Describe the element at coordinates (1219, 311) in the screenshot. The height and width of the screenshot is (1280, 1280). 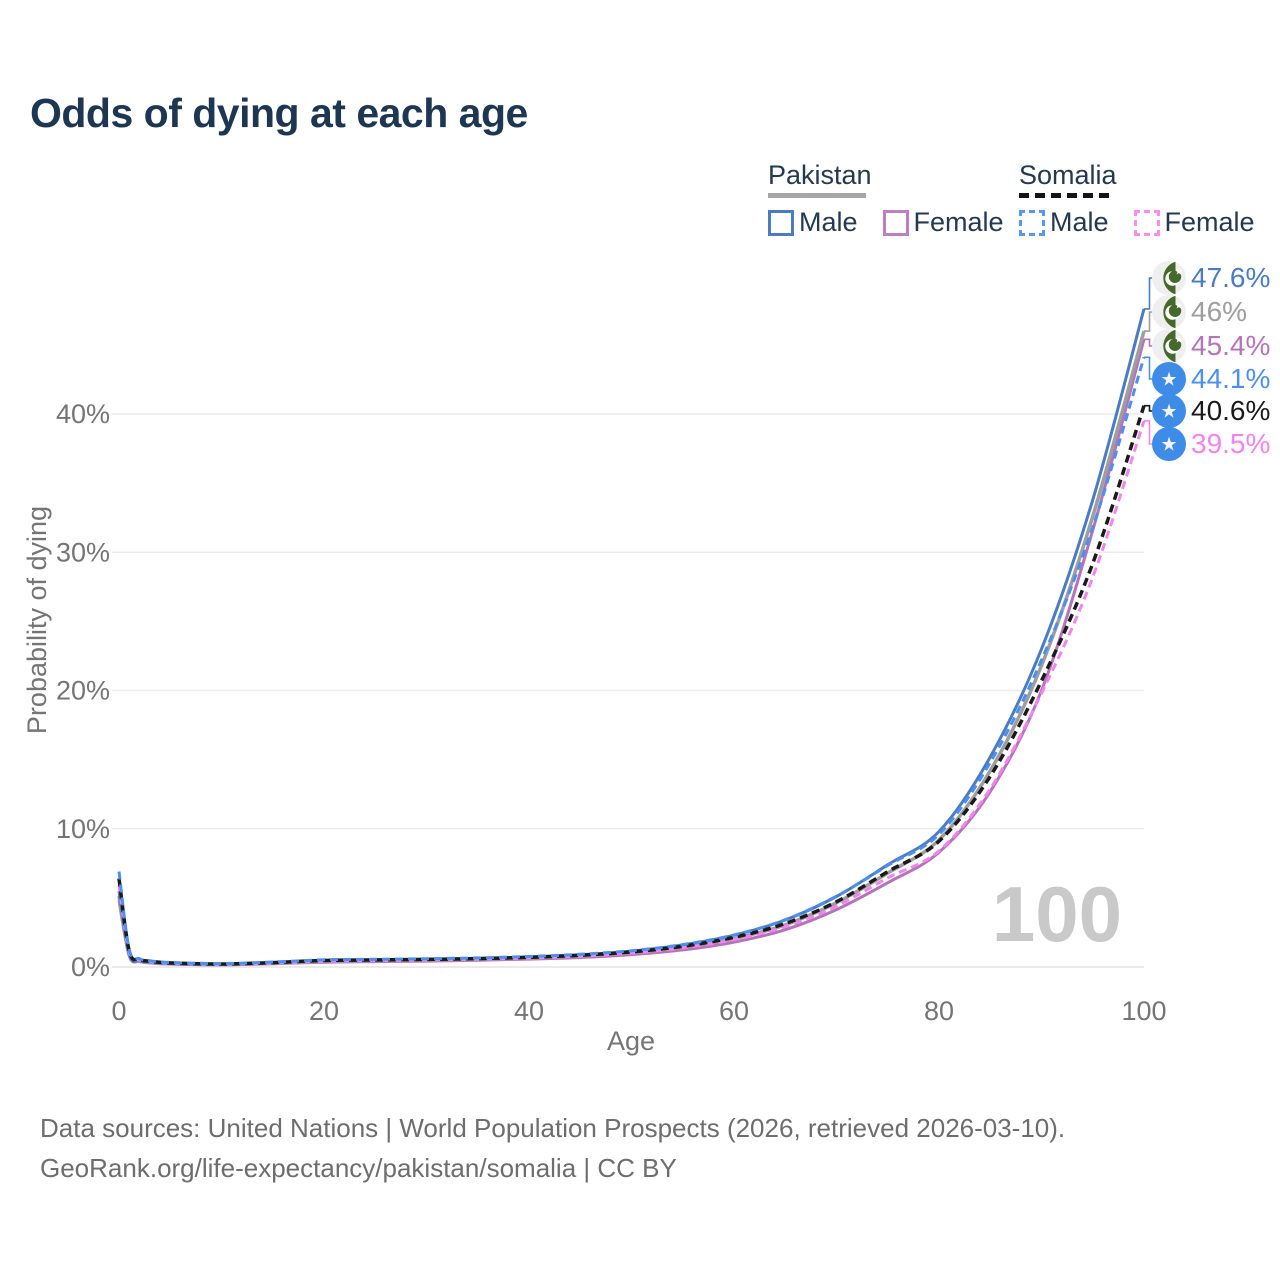
I see `end-value: 46%` at that location.